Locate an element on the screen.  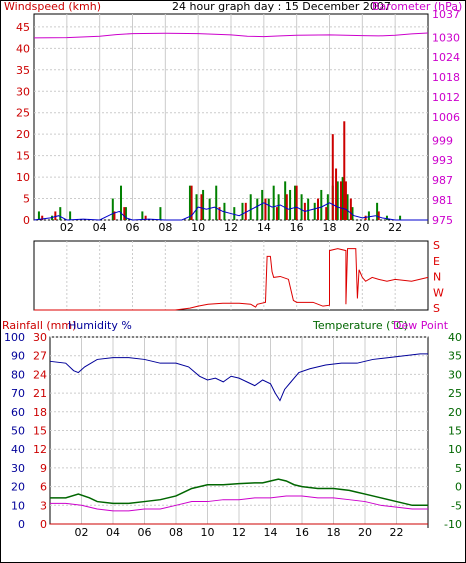
baro-tick-label: 1006 is located at coordinates (446, 117).